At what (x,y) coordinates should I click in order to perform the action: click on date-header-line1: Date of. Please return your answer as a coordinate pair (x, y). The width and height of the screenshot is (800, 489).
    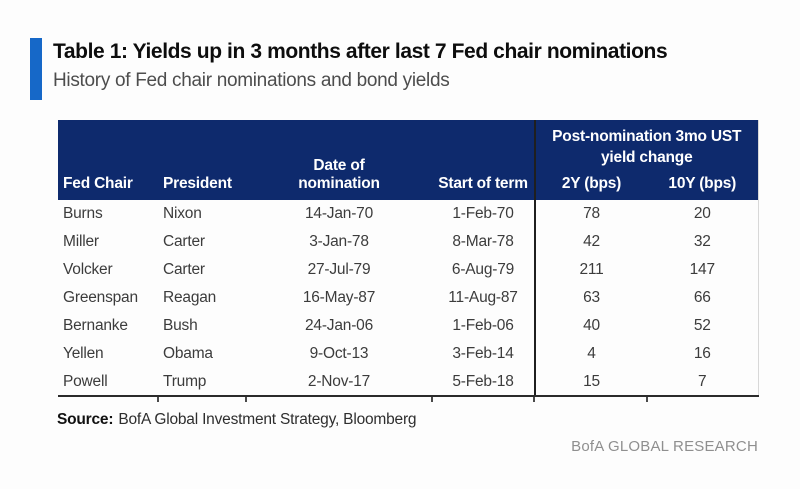
    Looking at the image, I should click on (339, 165).